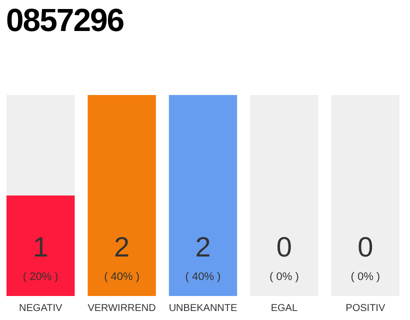  What do you see at coordinates (122, 308) in the screenshot?
I see `x-tick-label: VERWIRREND` at bounding box center [122, 308].